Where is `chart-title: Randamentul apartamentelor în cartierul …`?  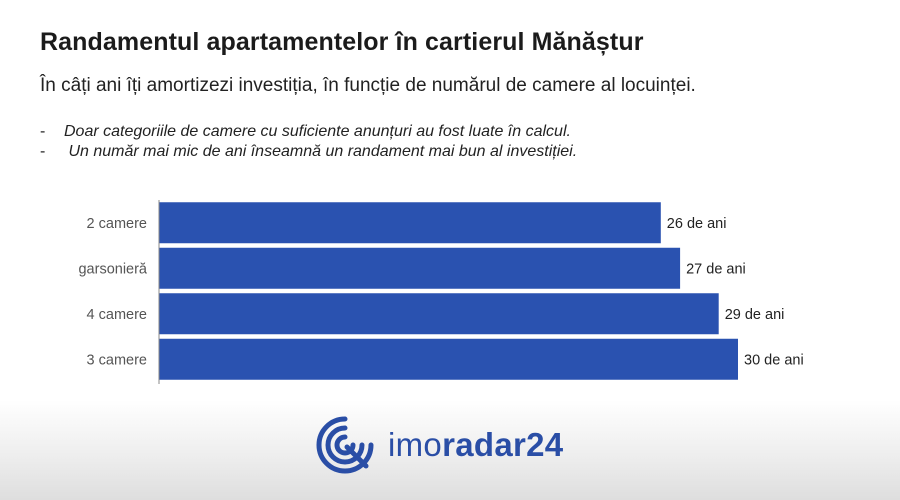 chart-title: Randamentul apartamentelor în cartierul … is located at coordinates (342, 42).